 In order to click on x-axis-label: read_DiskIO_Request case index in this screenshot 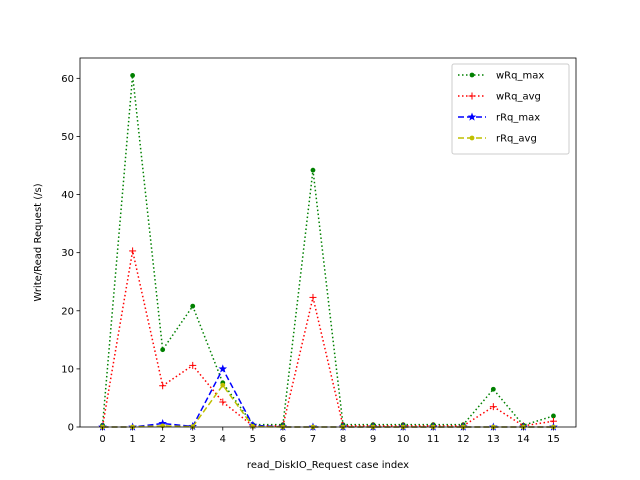, I will do `click(328, 465)`.